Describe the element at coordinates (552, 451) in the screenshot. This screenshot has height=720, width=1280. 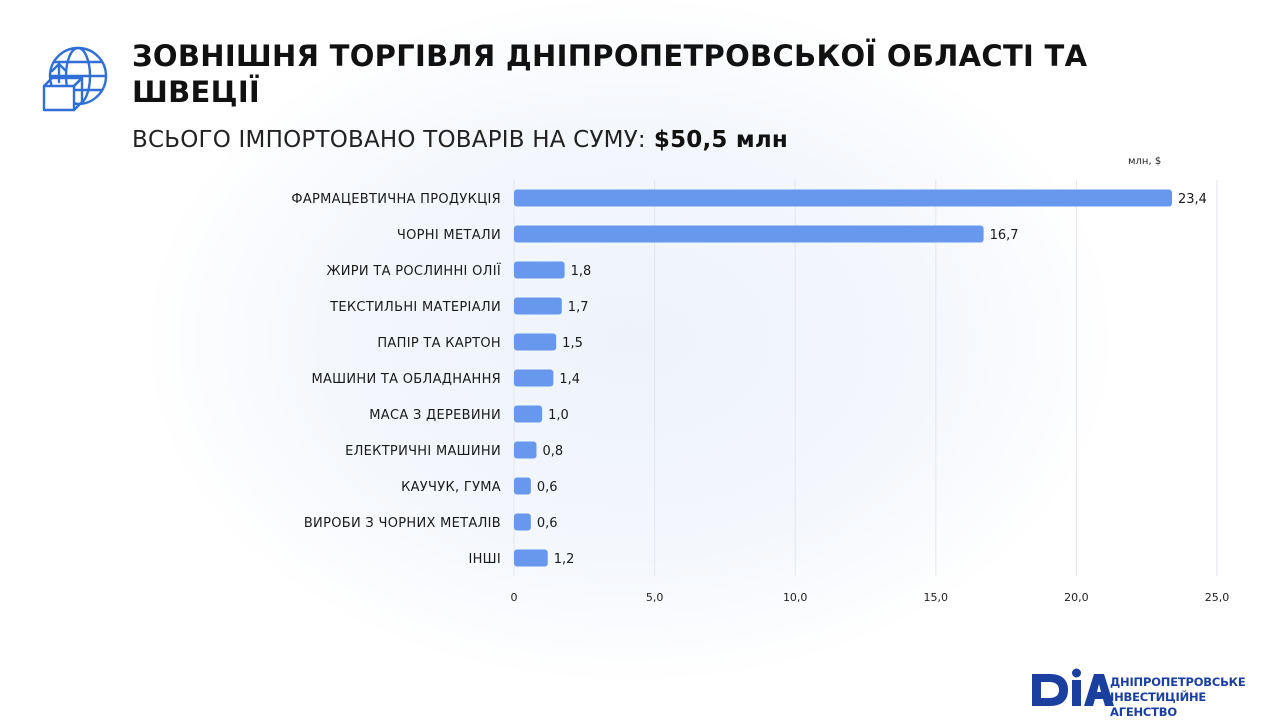
I see `value-label: 0,8` at that location.